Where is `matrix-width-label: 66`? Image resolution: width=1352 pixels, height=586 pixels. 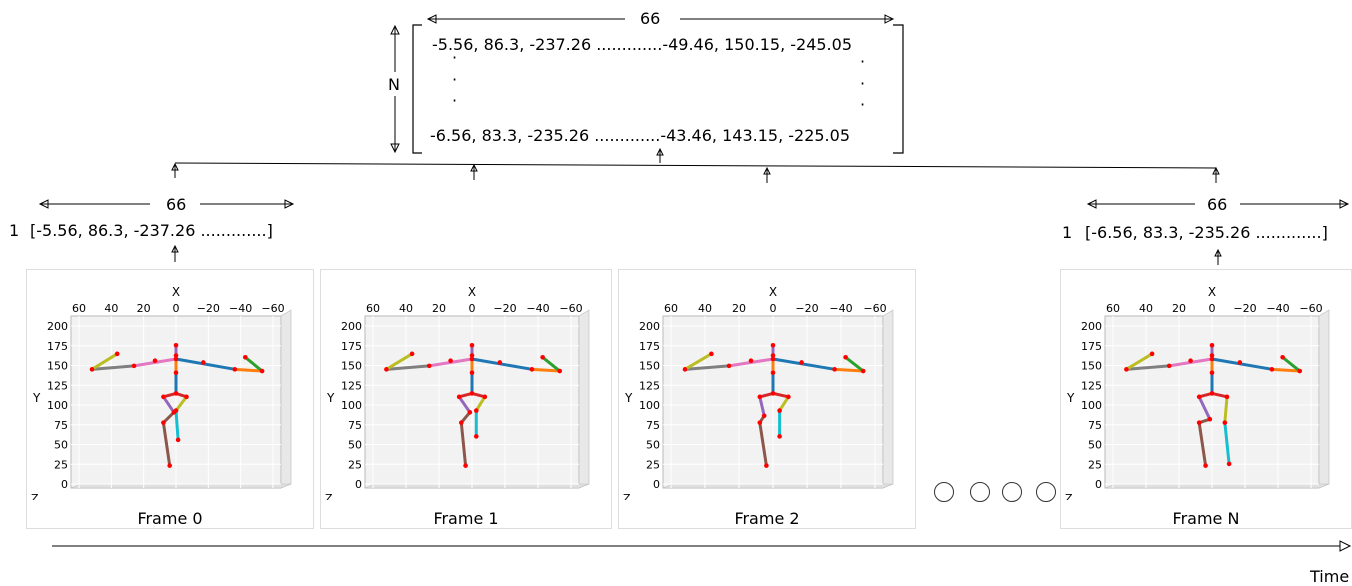
matrix-width-label: 66 is located at coordinates (650, 18).